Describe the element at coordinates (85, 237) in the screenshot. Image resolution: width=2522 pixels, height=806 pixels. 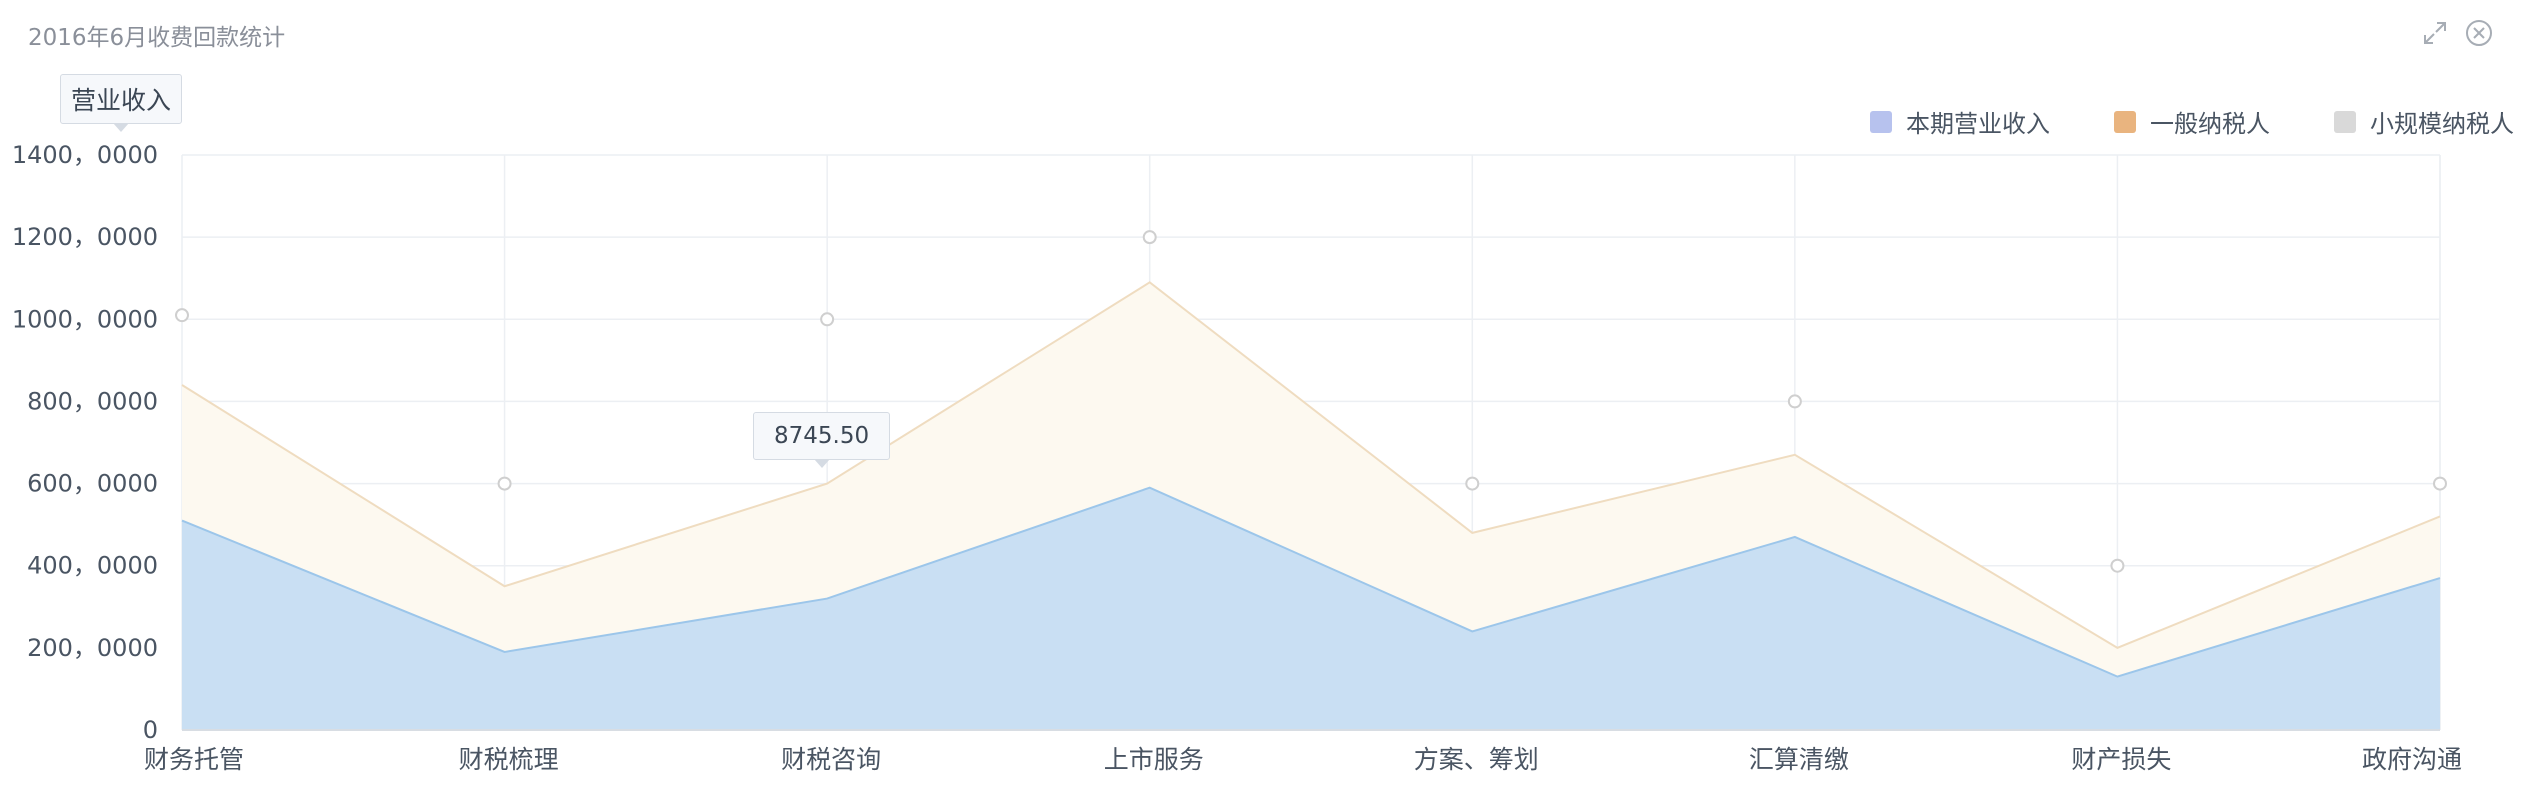
I see `y-tick-label: 1200，0000` at that location.